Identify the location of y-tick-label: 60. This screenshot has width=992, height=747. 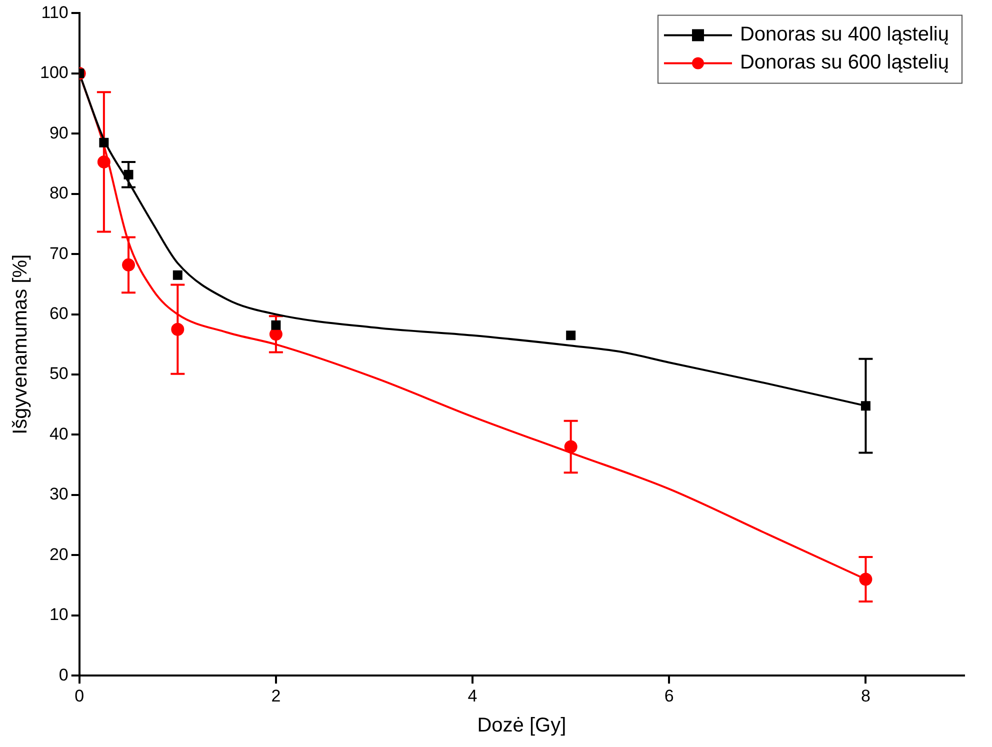
(58, 313).